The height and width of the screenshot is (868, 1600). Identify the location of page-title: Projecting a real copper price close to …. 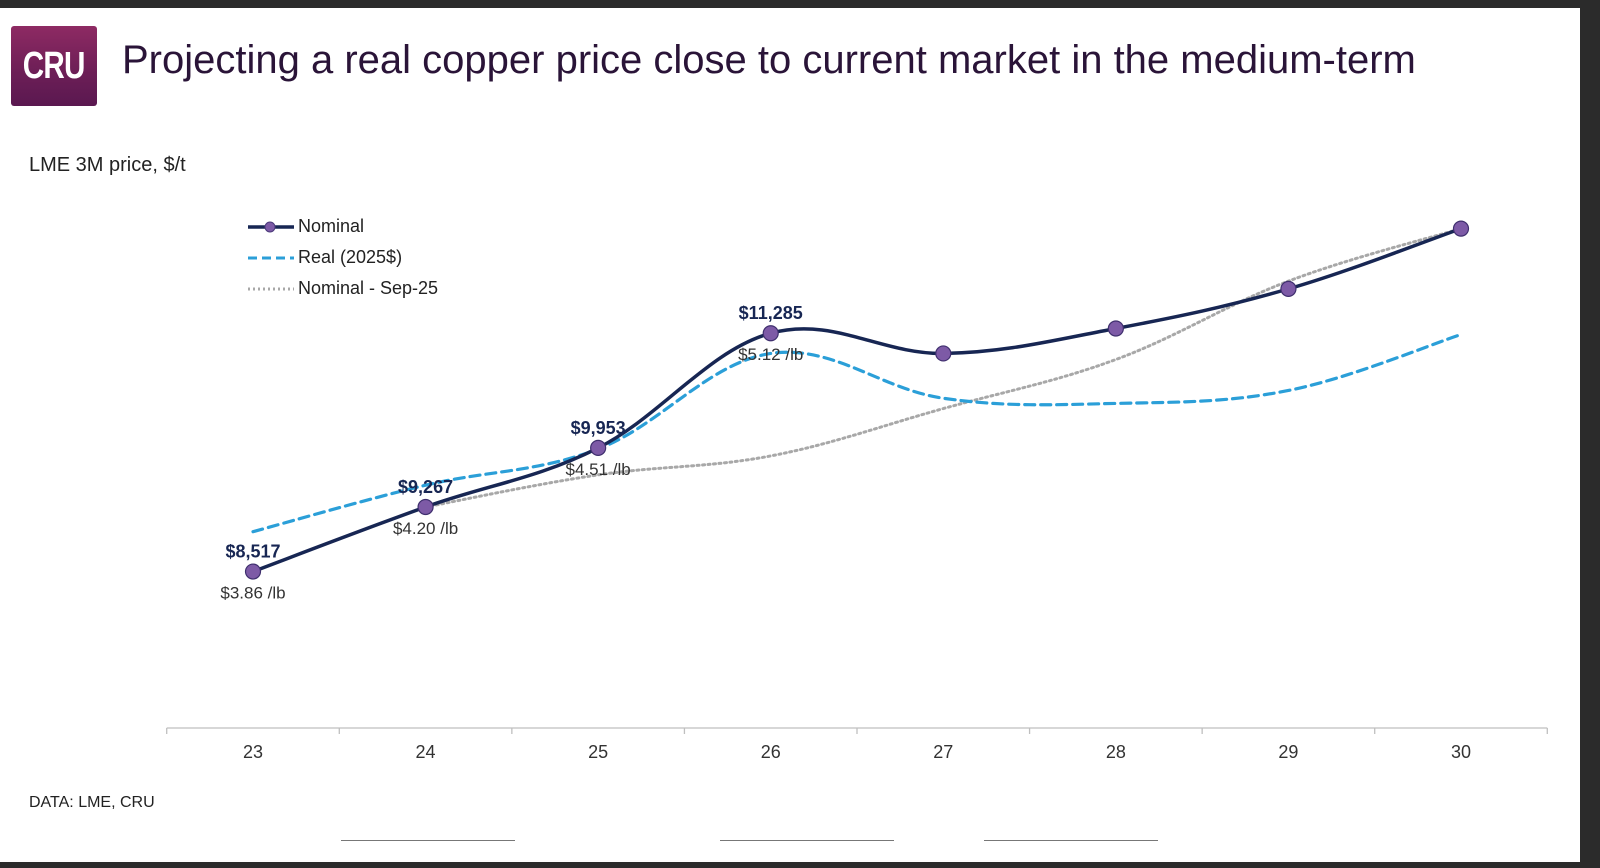
(769, 60).